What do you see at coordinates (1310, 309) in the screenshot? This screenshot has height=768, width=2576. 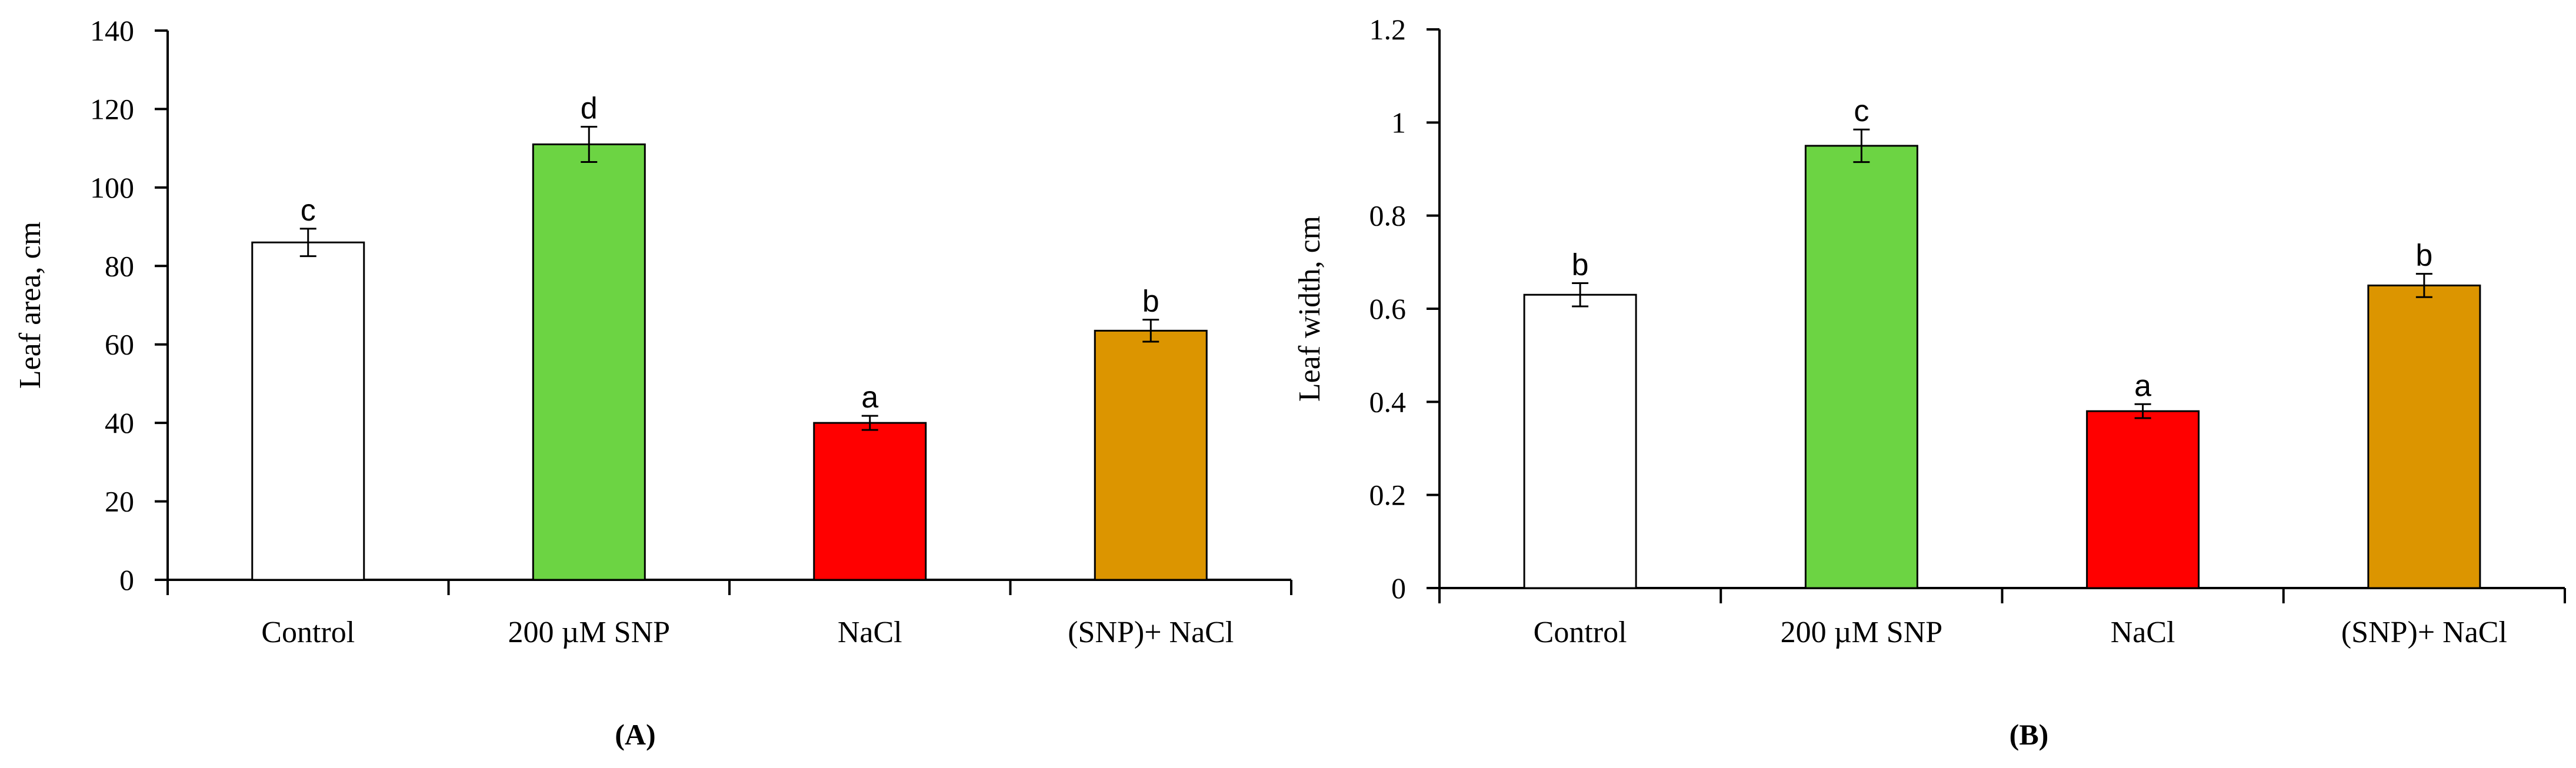 I see `y-axis-title: Leaf width, cm` at bounding box center [1310, 309].